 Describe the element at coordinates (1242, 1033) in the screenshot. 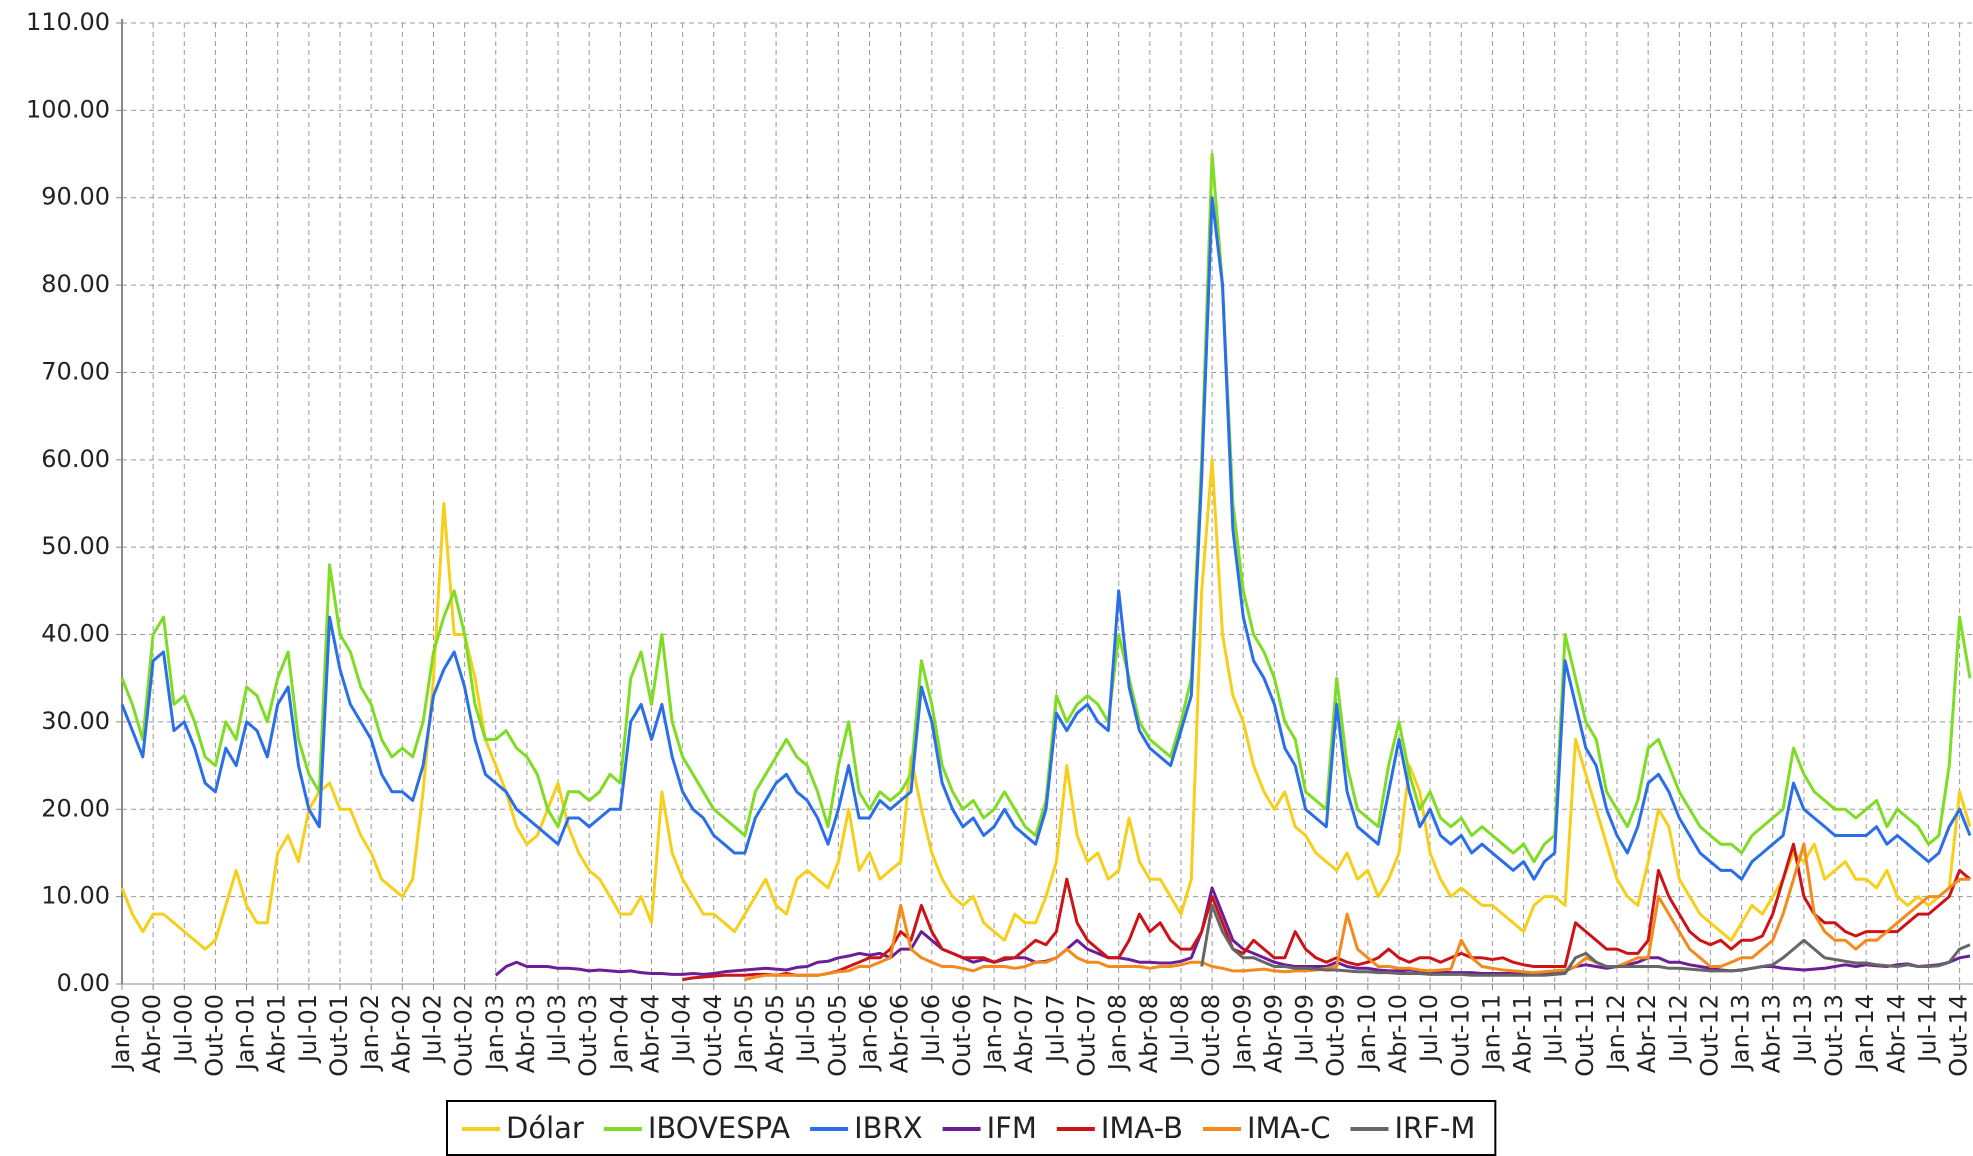

I see `x-tick-label: Jan-09` at that location.